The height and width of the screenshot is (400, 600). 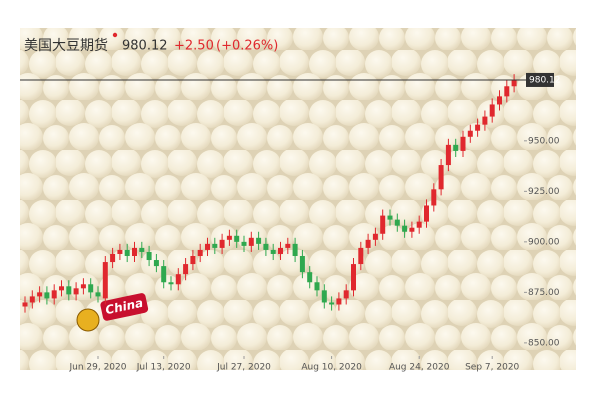 I want to click on x-tick-label: Aug 24, 2020, so click(x=419, y=368).